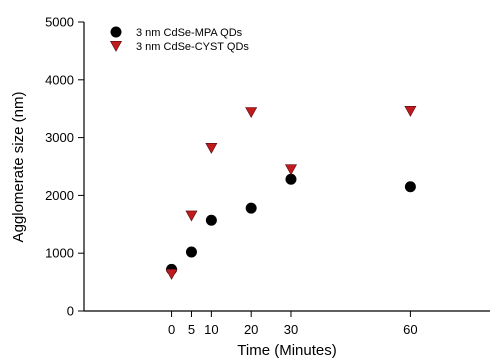  Describe the element at coordinates (59, 22) in the screenshot. I see `y-tick-label: 5000` at that location.